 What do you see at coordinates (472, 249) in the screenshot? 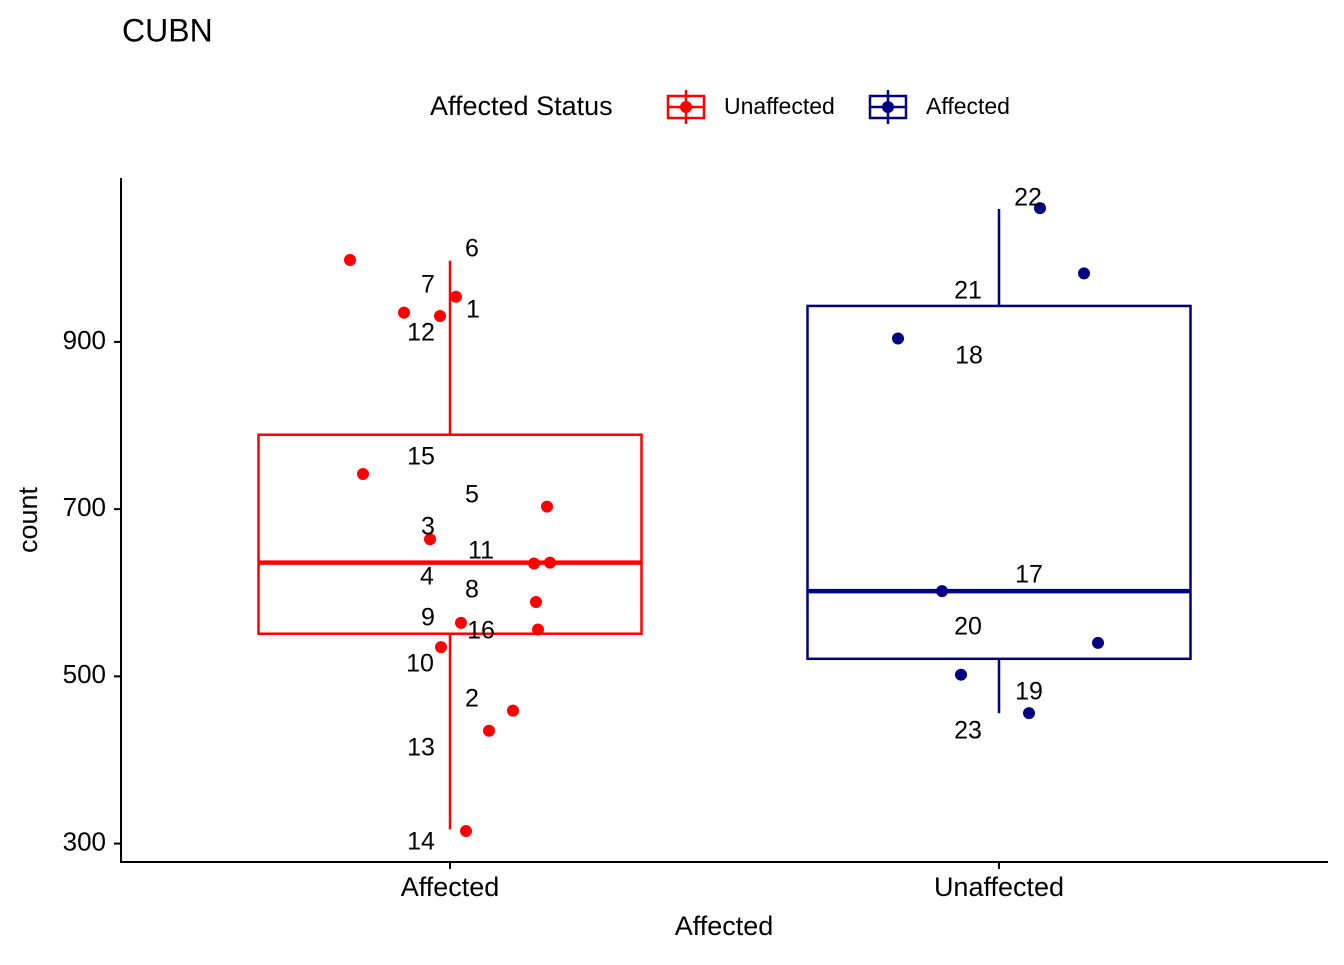
I see `point-label: 6` at bounding box center [472, 249].